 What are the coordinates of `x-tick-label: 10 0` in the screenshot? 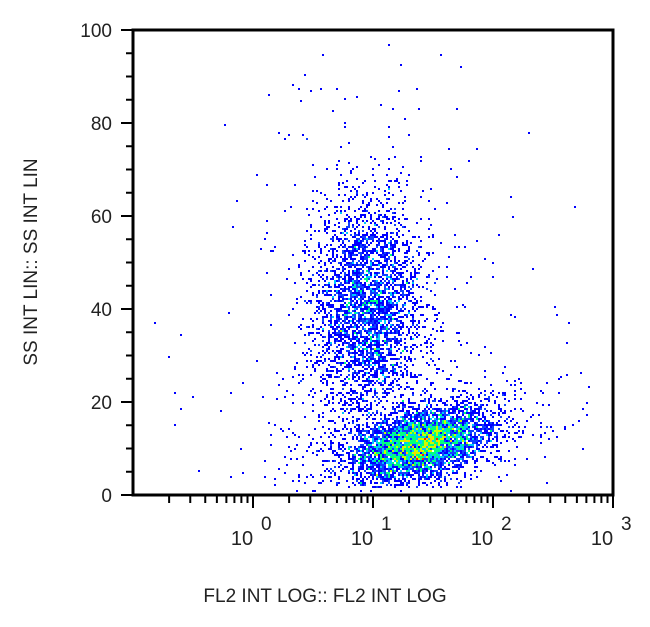 It's located at (251, 532).